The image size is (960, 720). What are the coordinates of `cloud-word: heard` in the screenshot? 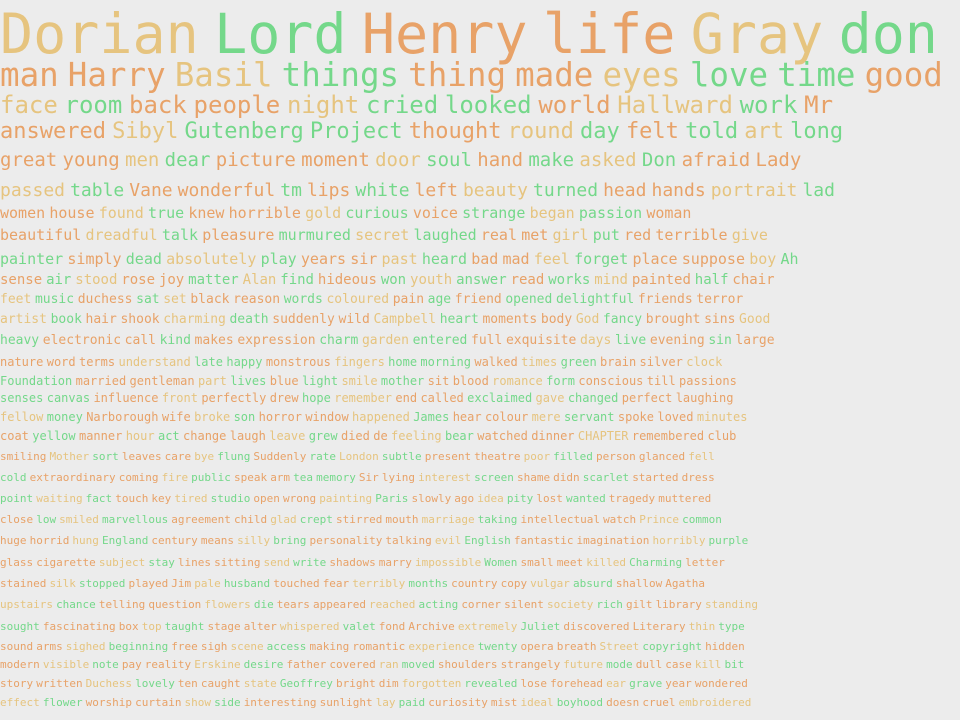 It's located at (444, 259).